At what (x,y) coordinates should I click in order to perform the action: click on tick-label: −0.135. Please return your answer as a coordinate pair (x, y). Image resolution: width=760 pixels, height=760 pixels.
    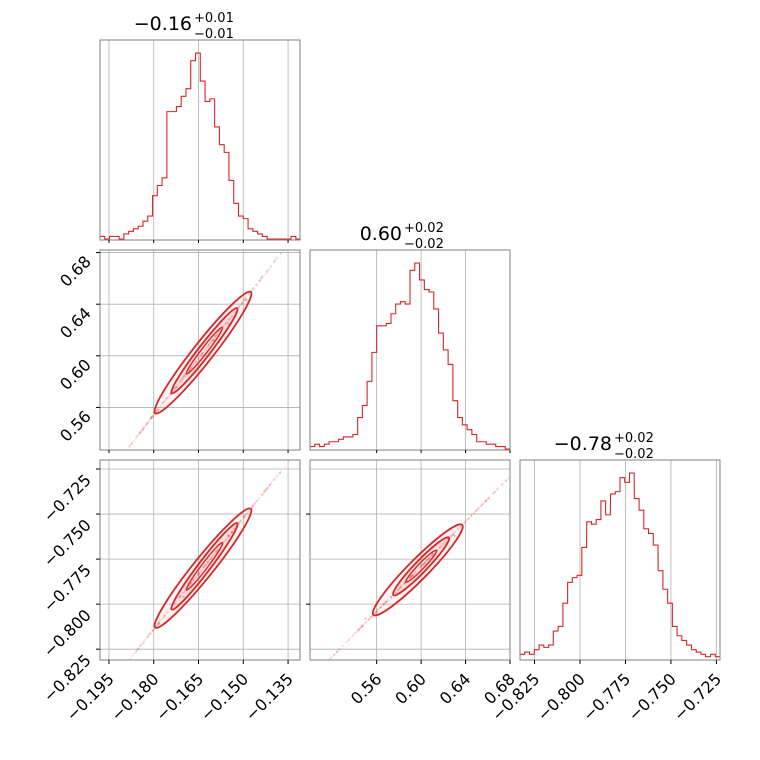
    Looking at the image, I should click on (269, 696).